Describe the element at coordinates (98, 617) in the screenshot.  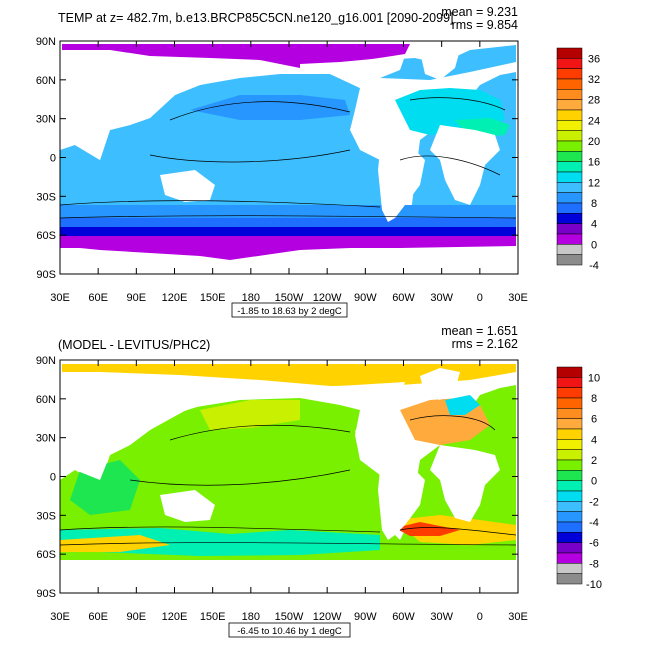
I see `x-tick-label: 60E` at that location.